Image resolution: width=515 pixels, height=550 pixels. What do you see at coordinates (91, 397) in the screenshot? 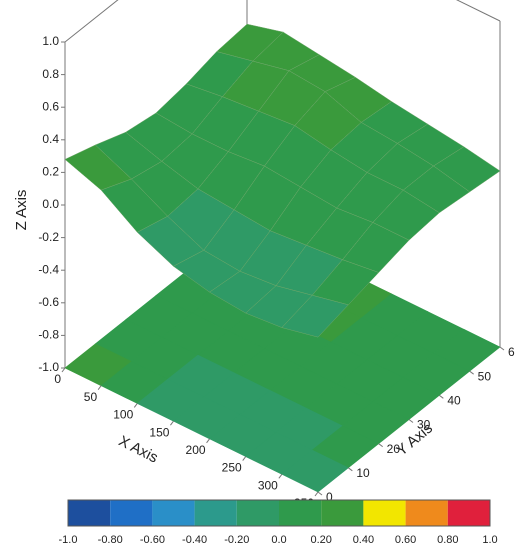
I see `x-tick-label: 50` at bounding box center [91, 397].